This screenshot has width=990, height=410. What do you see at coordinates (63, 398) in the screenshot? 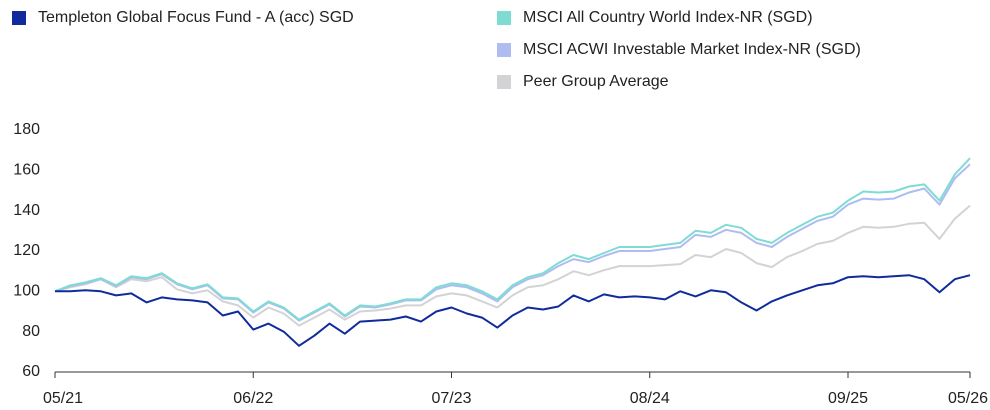
I see `x-tick-label: 05/21` at bounding box center [63, 398].